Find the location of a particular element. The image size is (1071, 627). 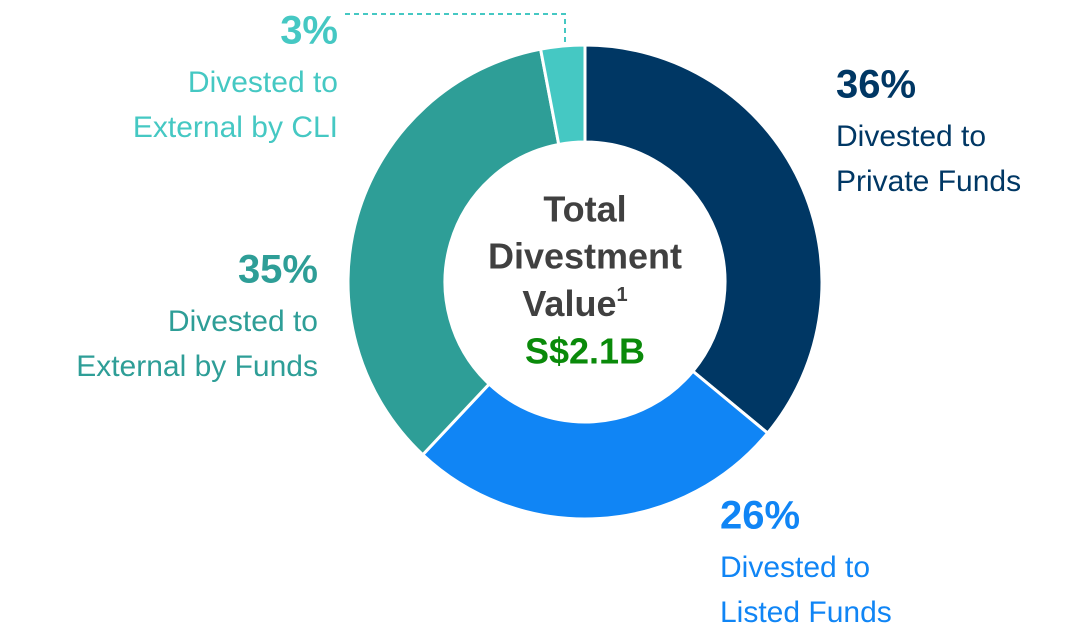

footnote: 1 is located at coordinates (621, 295).